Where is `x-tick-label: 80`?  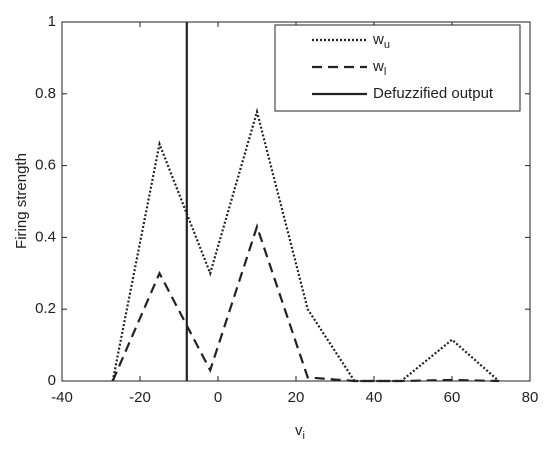
x-tick-label: 80 is located at coordinates (530, 397).